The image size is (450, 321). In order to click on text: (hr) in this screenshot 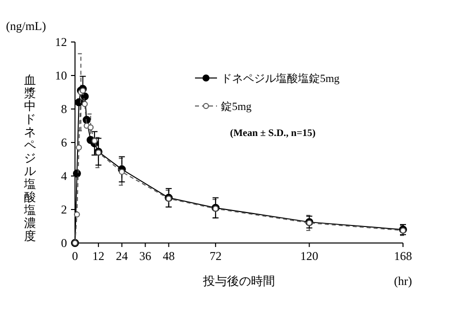, I will do `click(403, 281)`.